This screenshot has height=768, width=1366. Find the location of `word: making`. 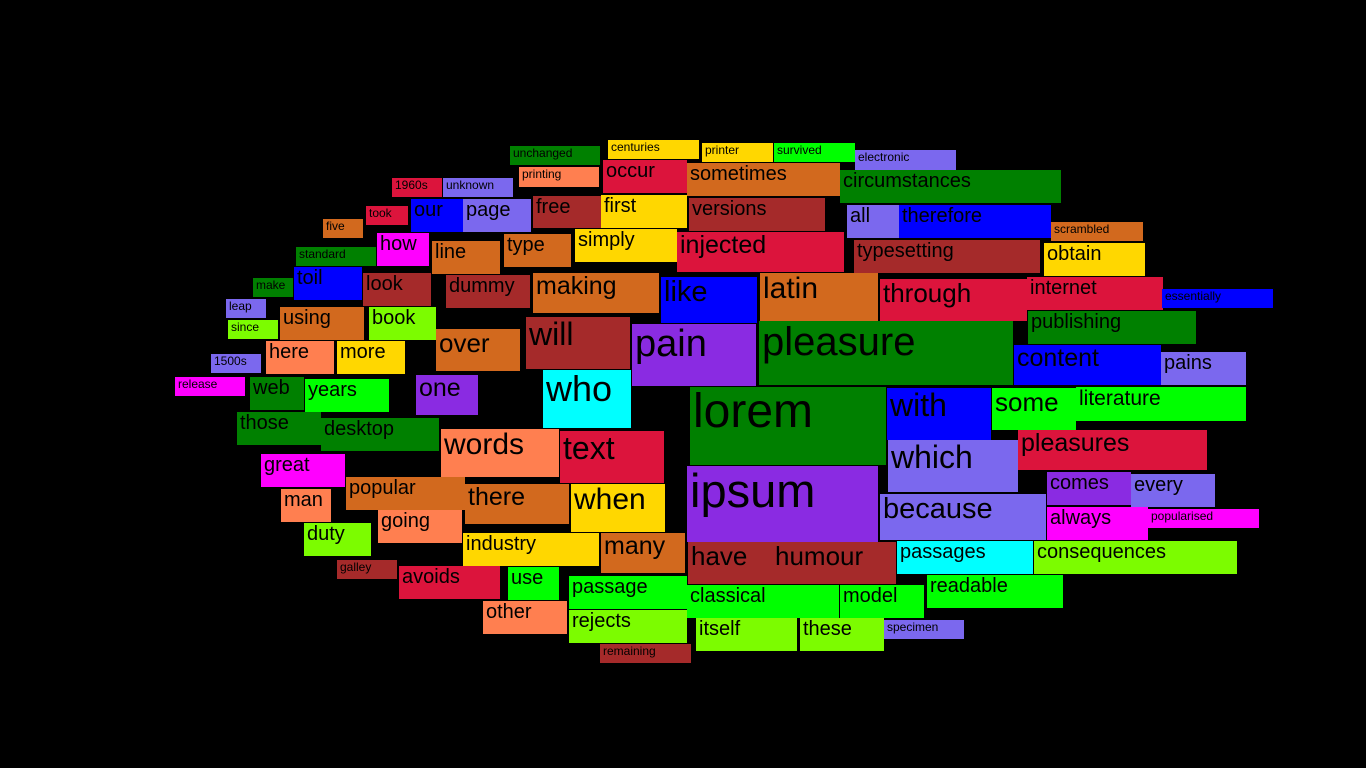

word: making is located at coordinates (596, 293).